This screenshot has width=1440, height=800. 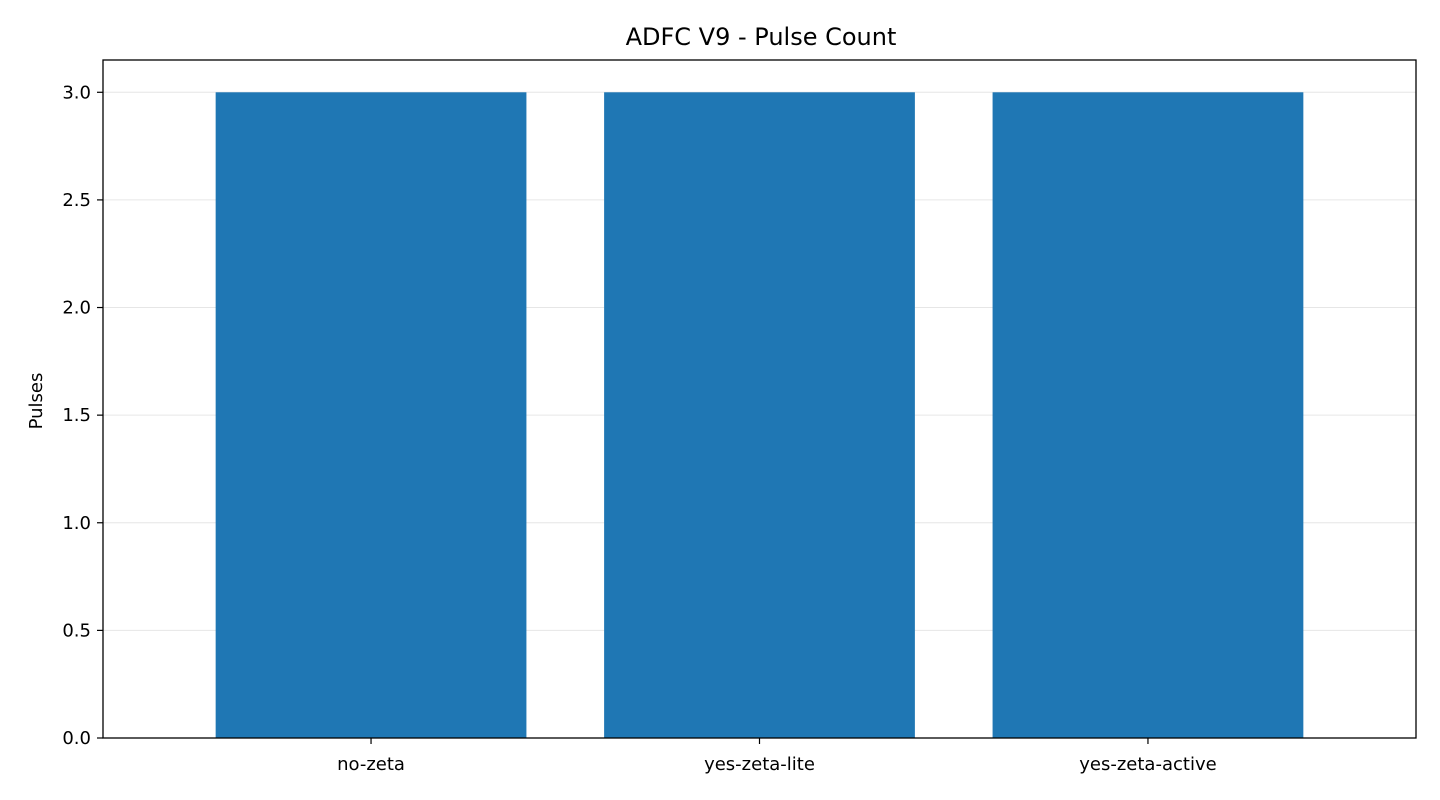 What do you see at coordinates (761, 37) in the screenshot?
I see `chart-title: ADFC V9 - Pulse Count` at bounding box center [761, 37].